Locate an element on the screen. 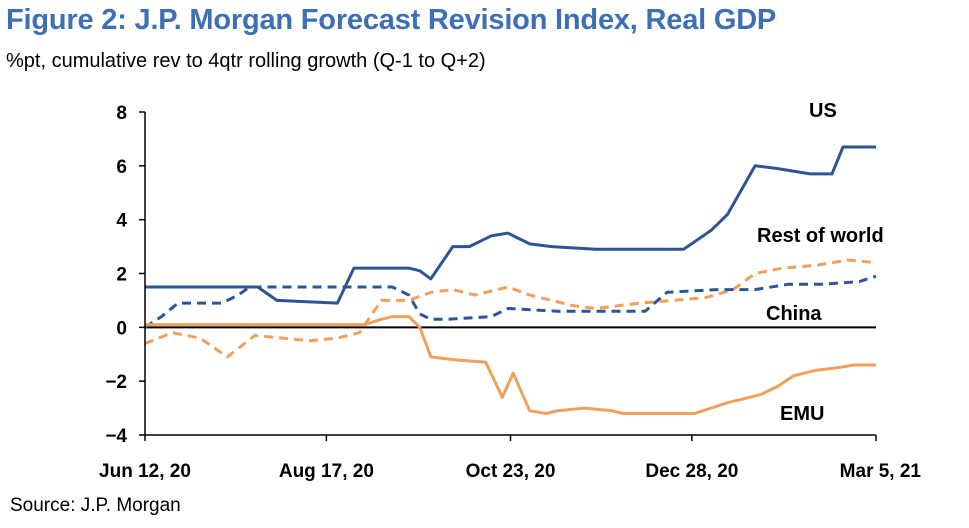  series-label-rest-of-world: Rest of world is located at coordinates (820, 236).